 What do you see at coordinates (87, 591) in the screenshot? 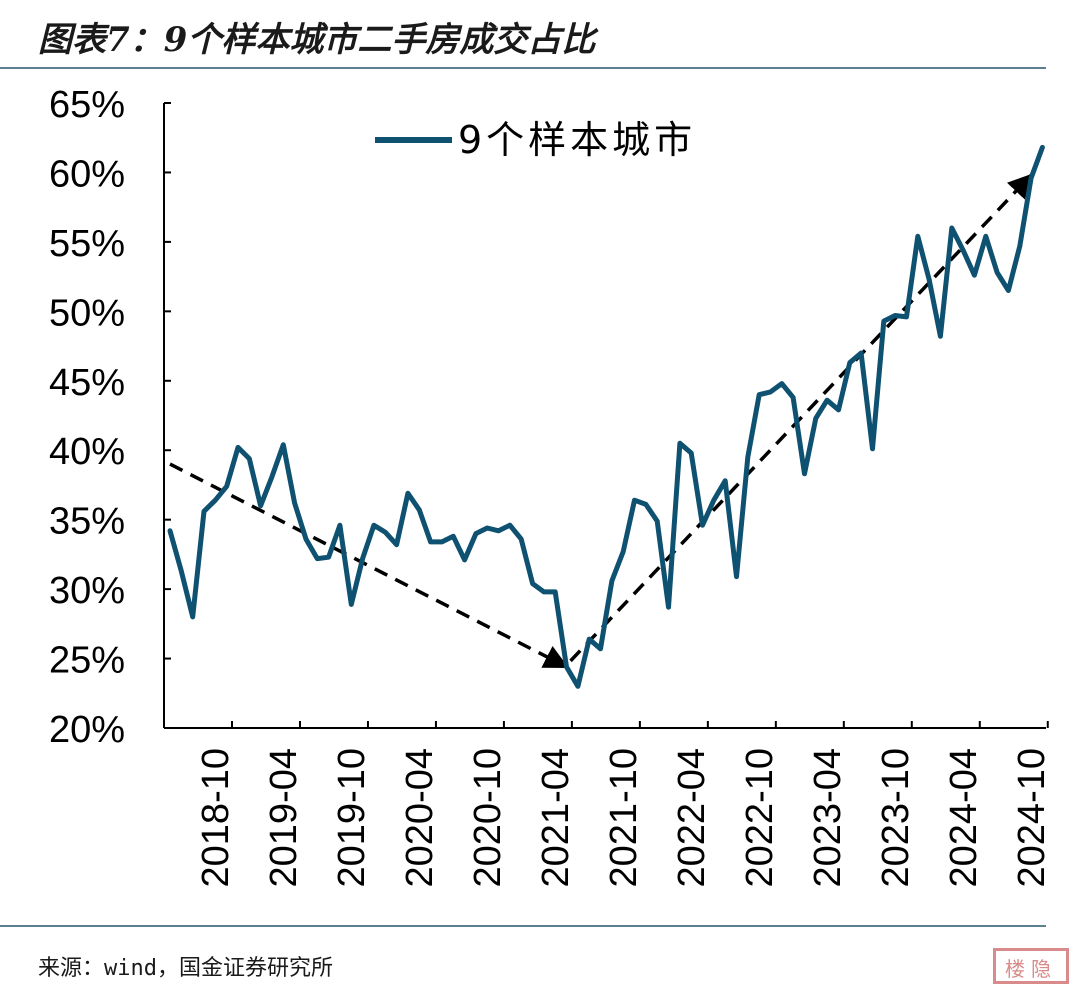
I see `y-tick-label: 30%` at bounding box center [87, 591].